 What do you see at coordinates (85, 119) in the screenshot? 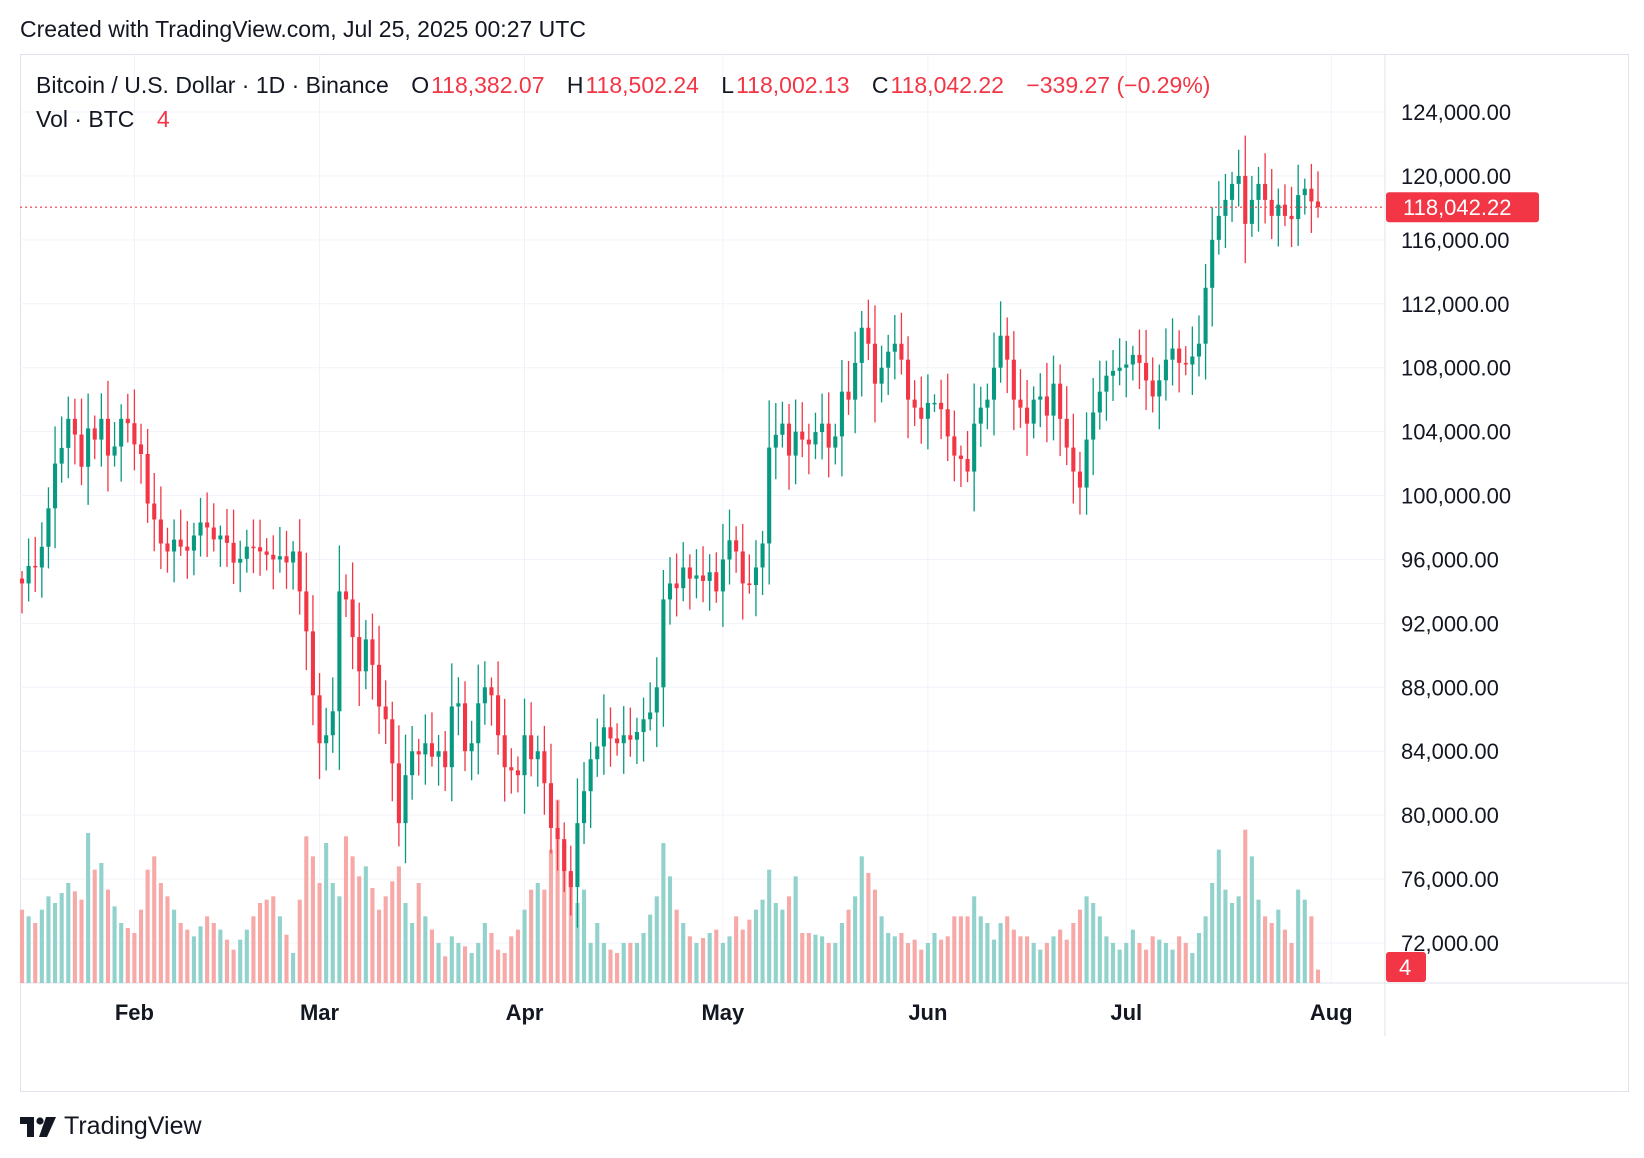
I see `volume-label: Vol · BTC` at bounding box center [85, 119].